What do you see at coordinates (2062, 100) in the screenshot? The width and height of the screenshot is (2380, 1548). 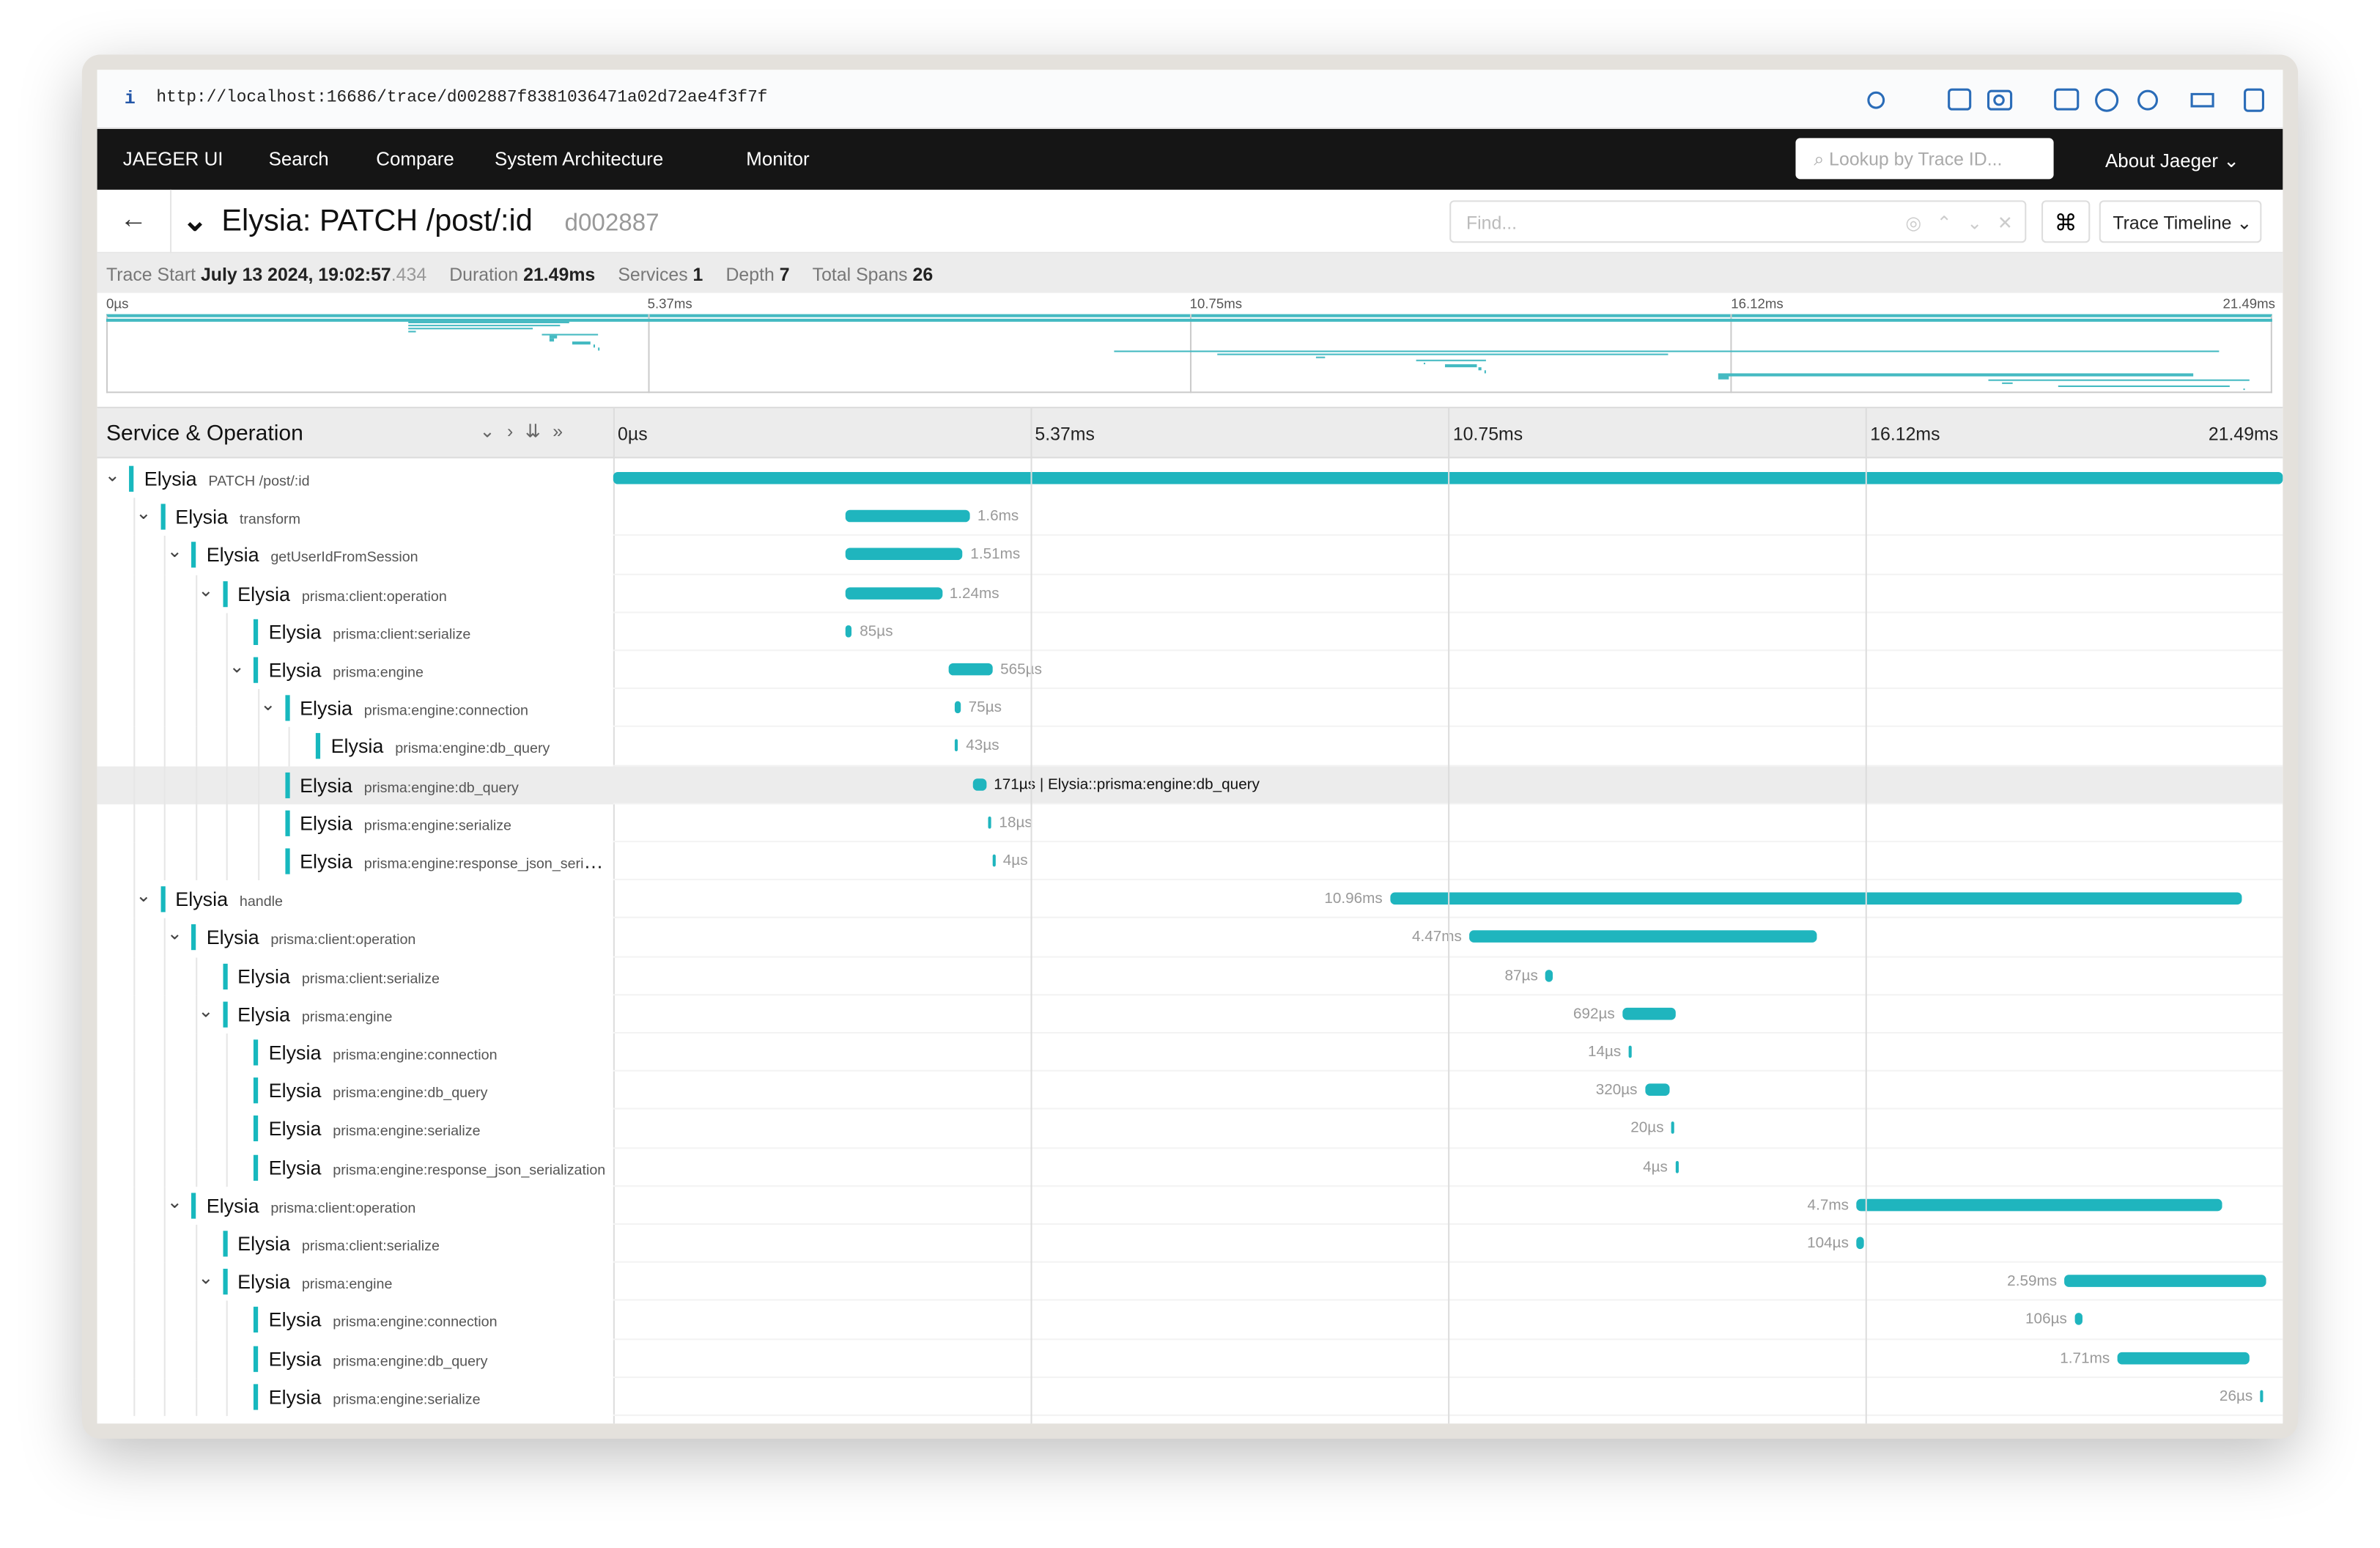 I see `toolbar-icons` at bounding box center [2062, 100].